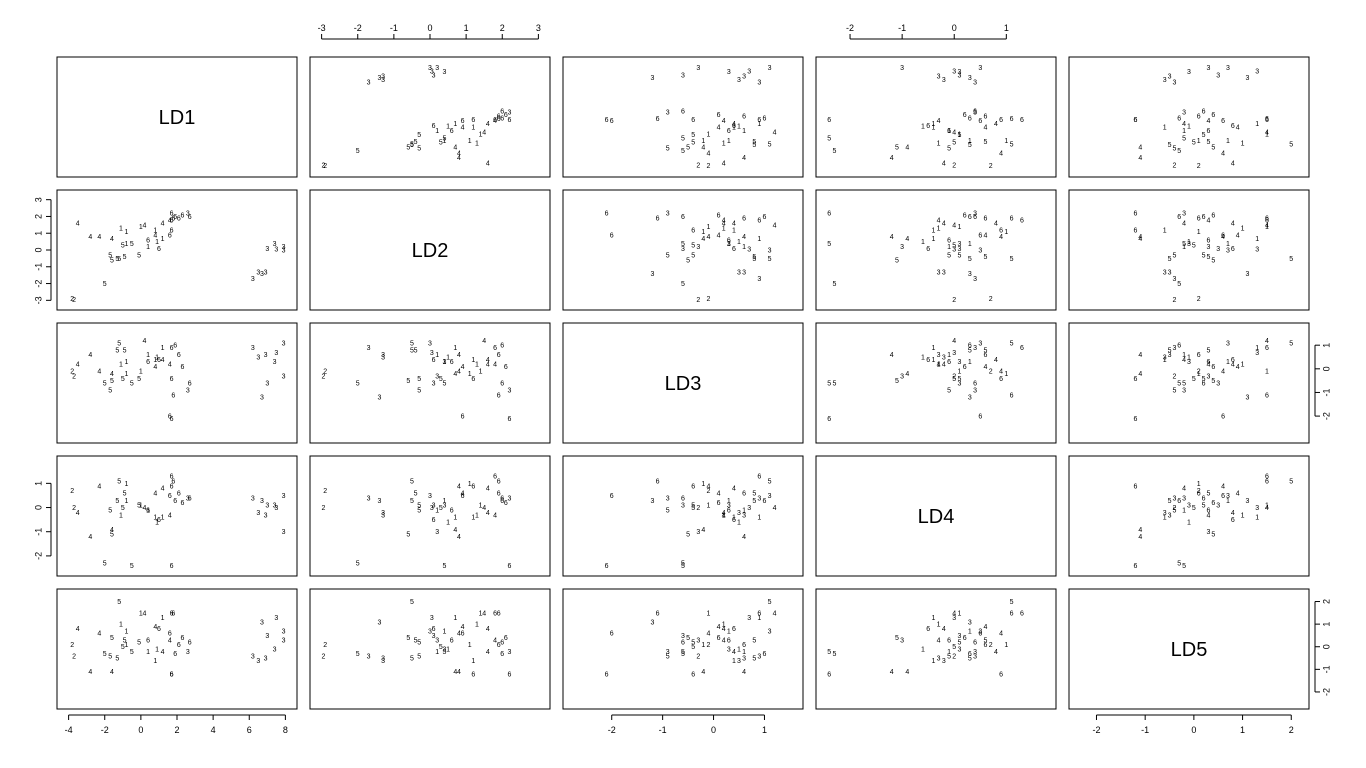  I want to click on ld2-tick-label: -3, so click(38, 300).